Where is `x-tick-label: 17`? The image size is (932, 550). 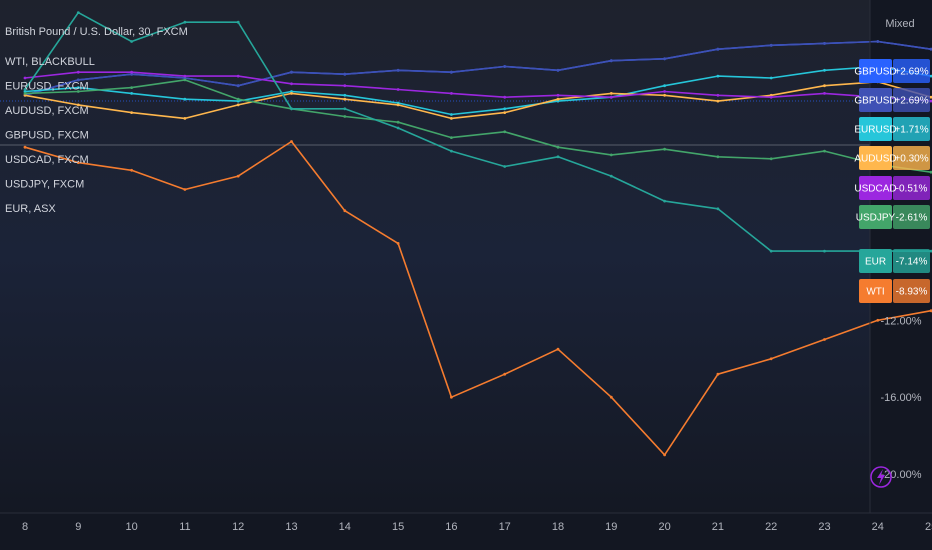
x-tick-label: 17 is located at coordinates (505, 527).